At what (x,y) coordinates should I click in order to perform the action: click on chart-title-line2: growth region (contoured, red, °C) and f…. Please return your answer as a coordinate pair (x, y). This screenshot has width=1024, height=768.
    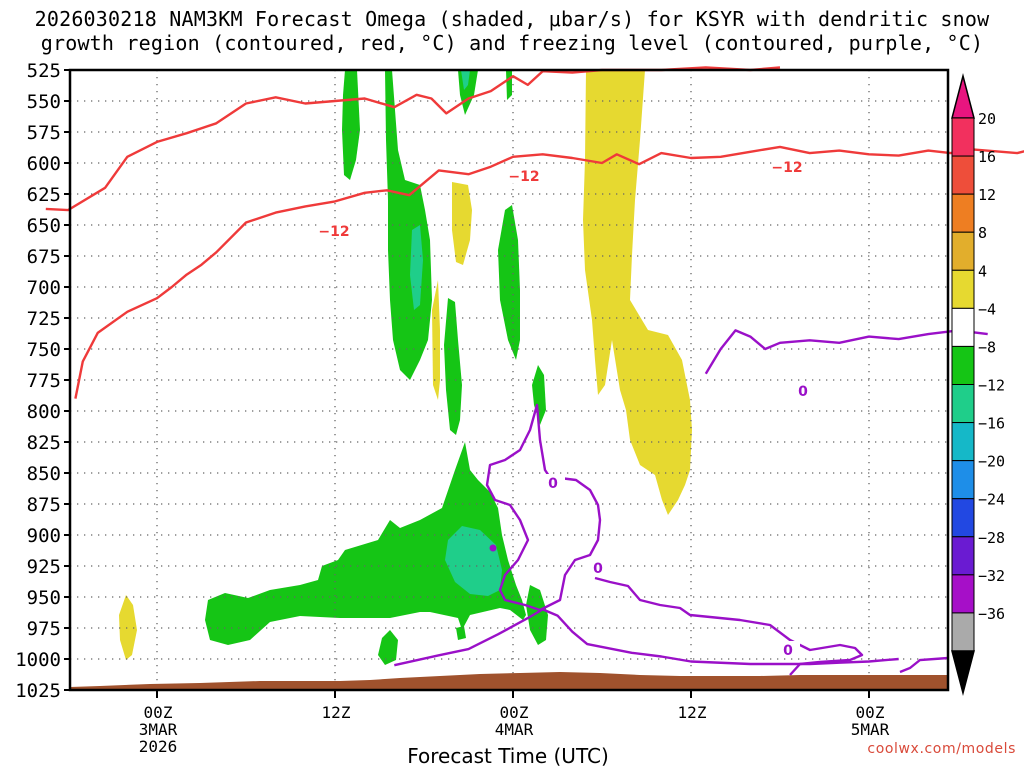
    Looking at the image, I should click on (512, 43).